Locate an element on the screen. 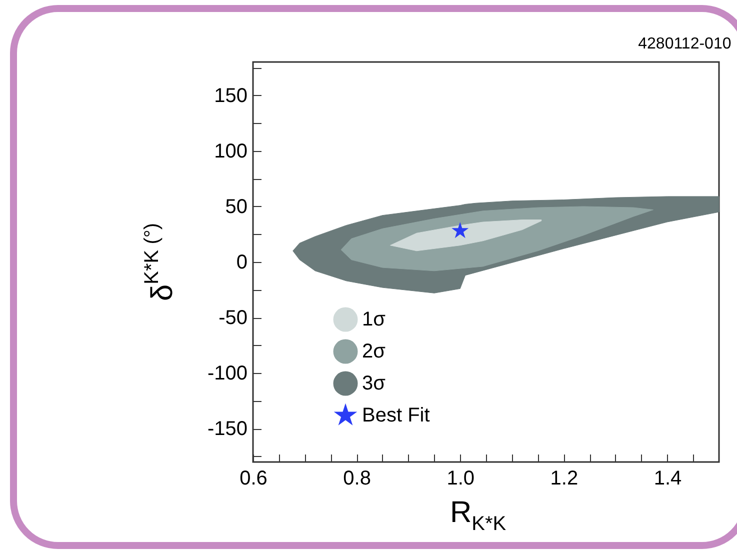  y-tick-label: -150 is located at coordinates (227, 429).